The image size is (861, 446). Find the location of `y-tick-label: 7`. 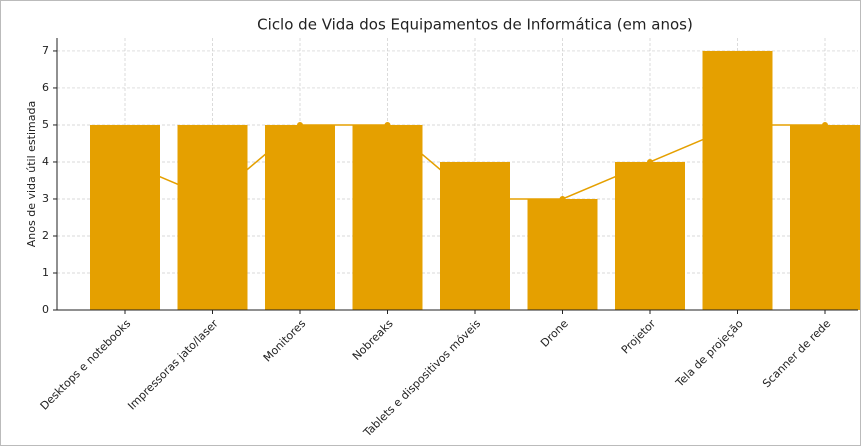

y-tick-label: 7 is located at coordinates (45, 50).